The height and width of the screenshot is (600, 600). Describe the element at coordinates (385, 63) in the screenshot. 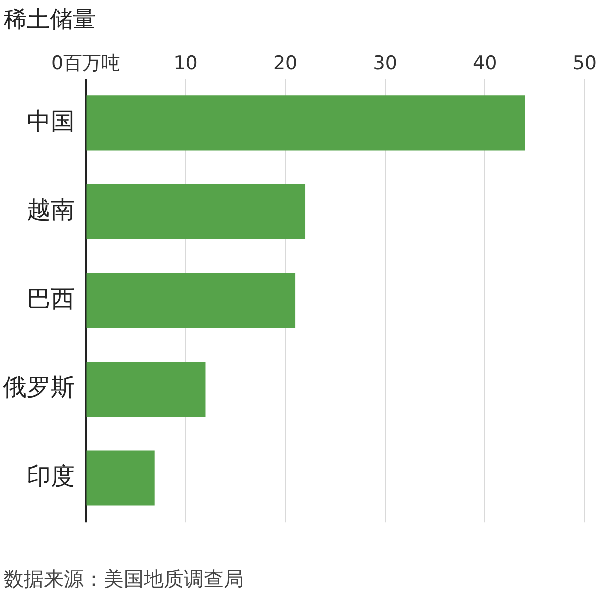

I see `x-tick-label: 30` at that location.